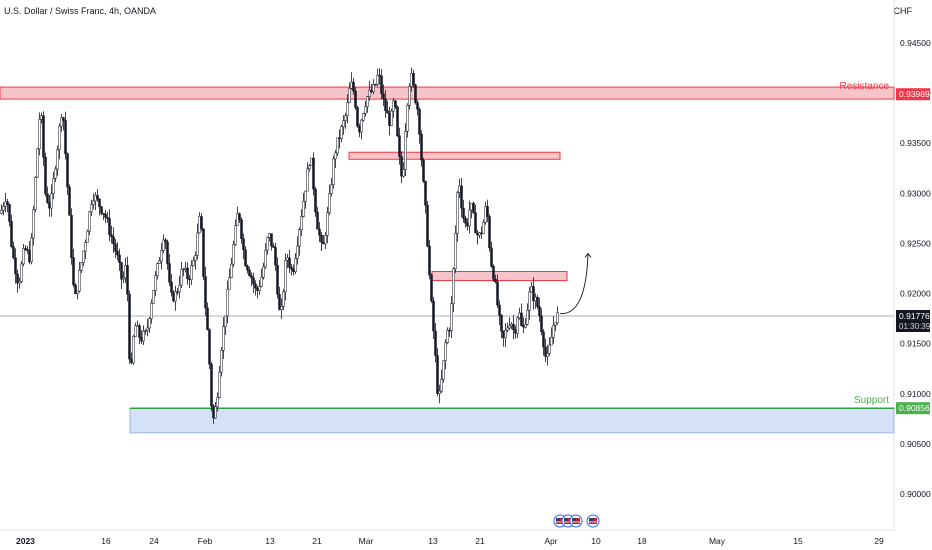 The image size is (932, 550). I want to click on x-tick-label: Apr, so click(550, 541).